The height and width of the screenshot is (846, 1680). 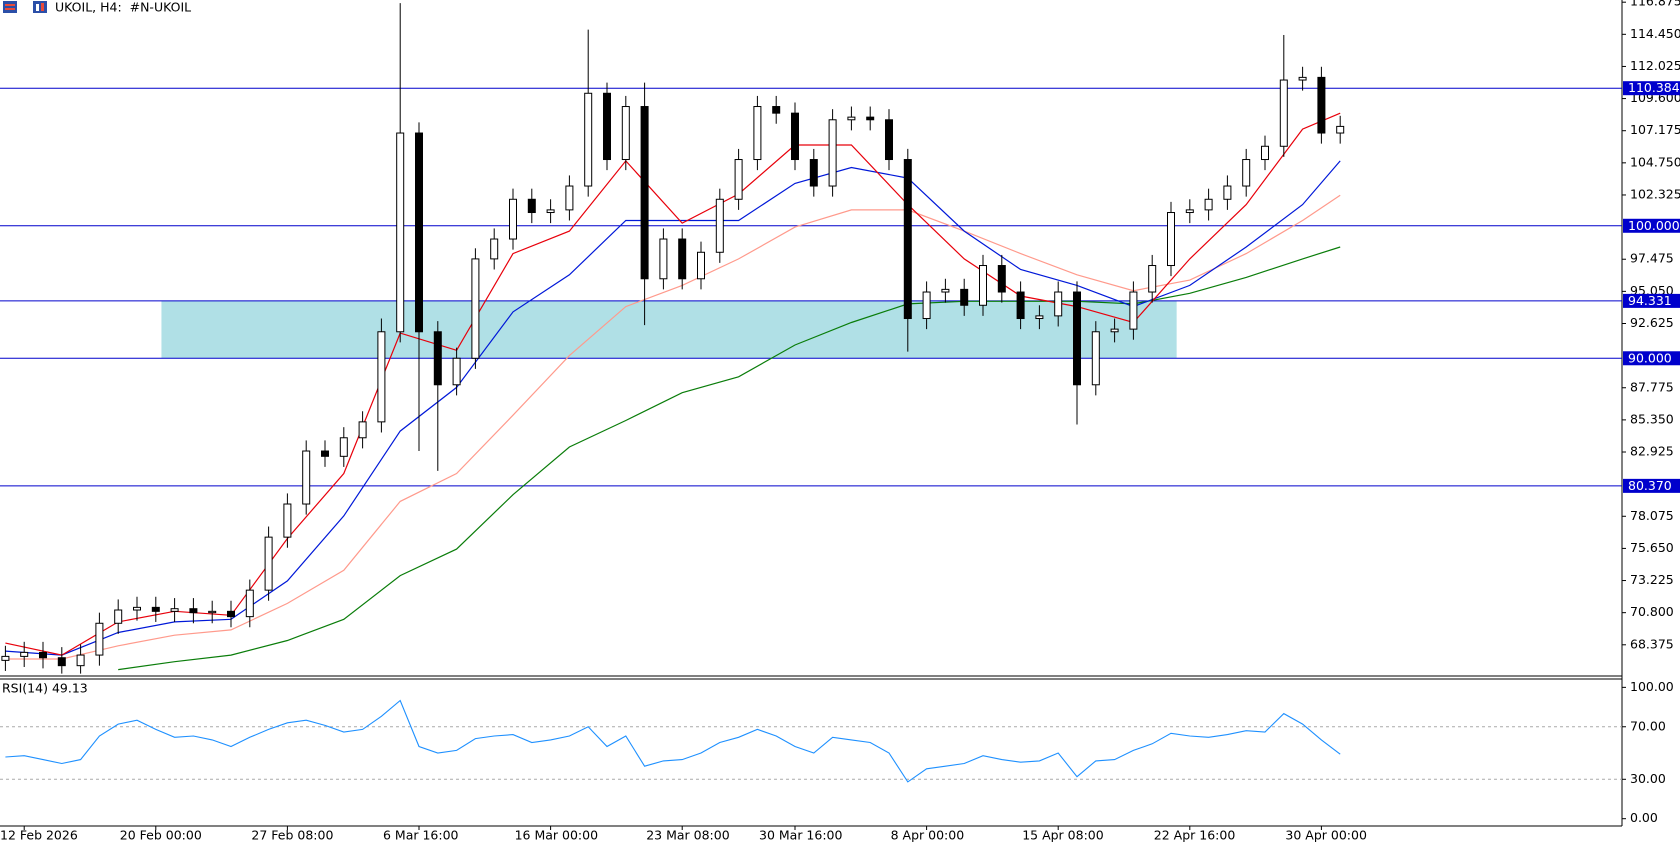 What do you see at coordinates (928, 835) in the screenshot?
I see `x-tick-label: 8 Apr 00:00` at bounding box center [928, 835].